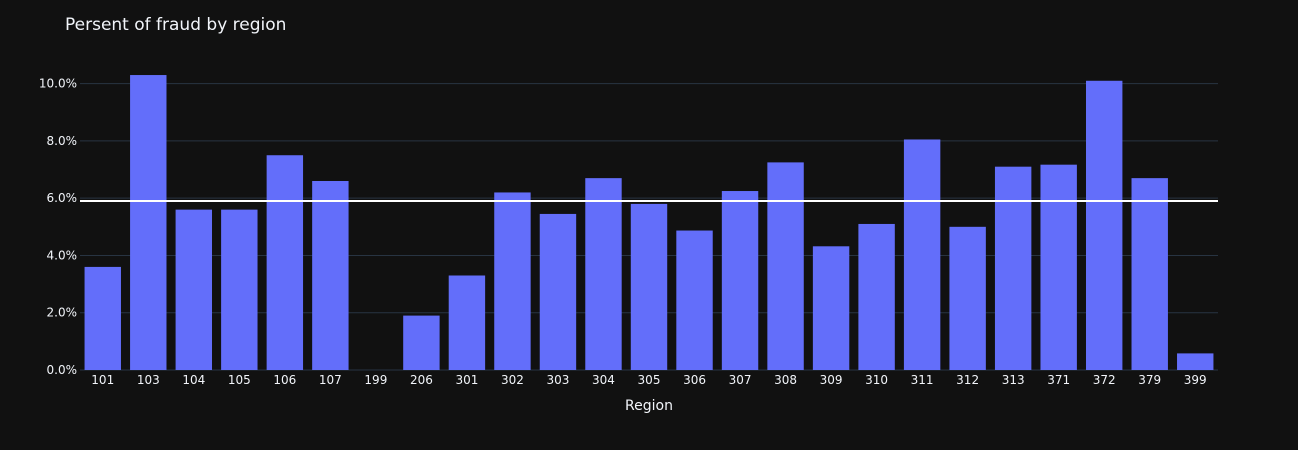 The width and height of the screenshot is (1298, 450). I want to click on x-tick-label: 307, so click(740, 380).